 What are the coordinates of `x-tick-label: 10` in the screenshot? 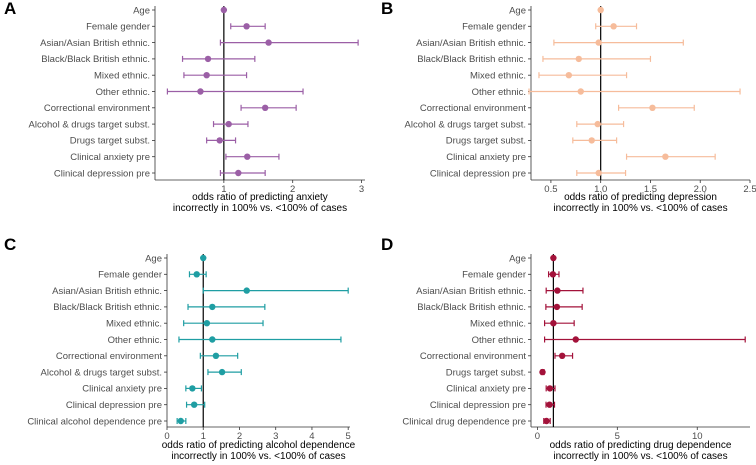 It's located at (697, 436).